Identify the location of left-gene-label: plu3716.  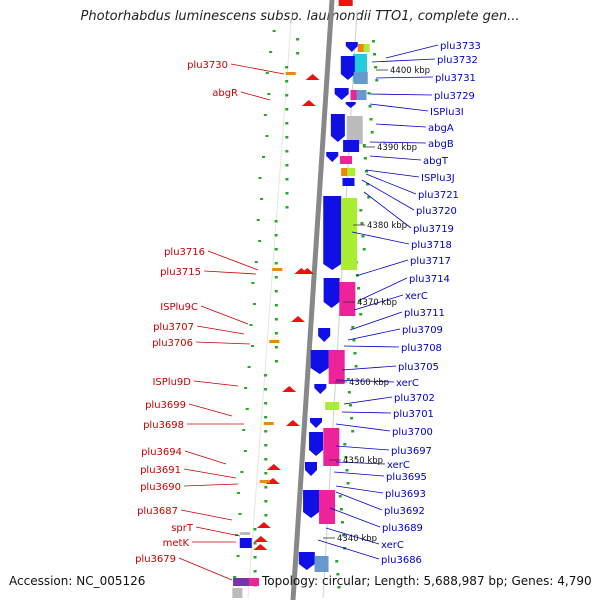
(184, 252).